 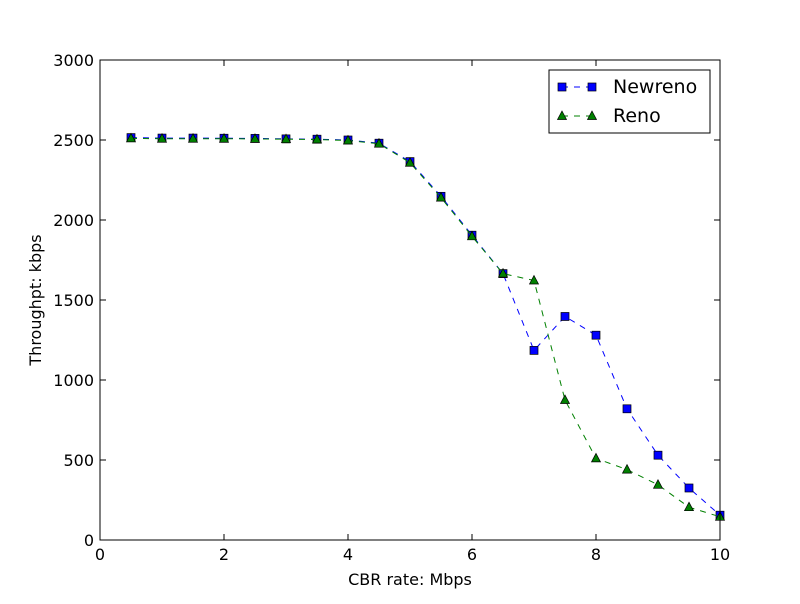 What do you see at coordinates (720, 554) in the screenshot?
I see `x-tick-label: 10` at bounding box center [720, 554].